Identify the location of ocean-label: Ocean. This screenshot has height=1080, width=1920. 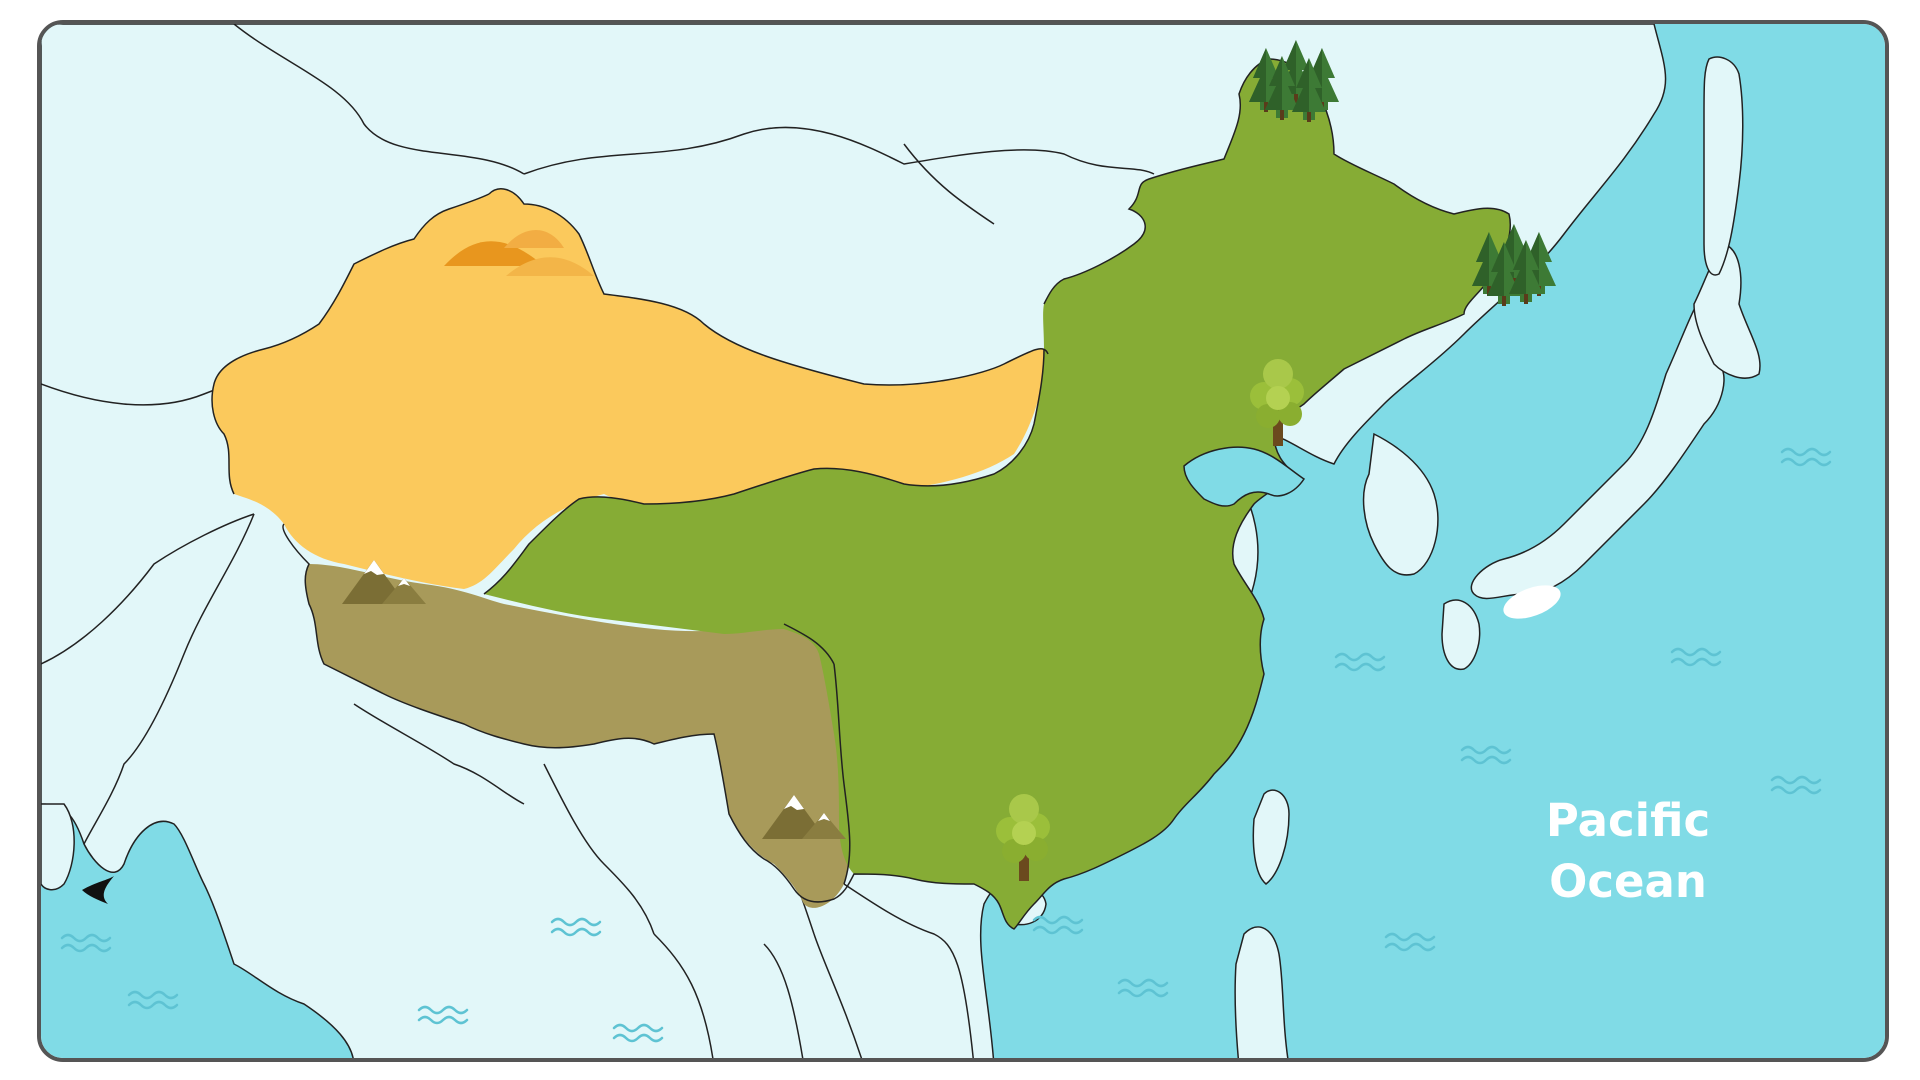
(1628, 881).